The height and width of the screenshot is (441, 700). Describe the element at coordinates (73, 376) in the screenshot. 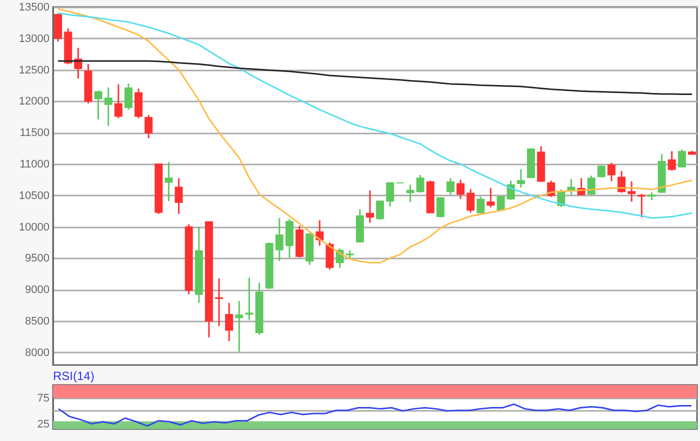

I see `chart-title: RSI(14)` at that location.